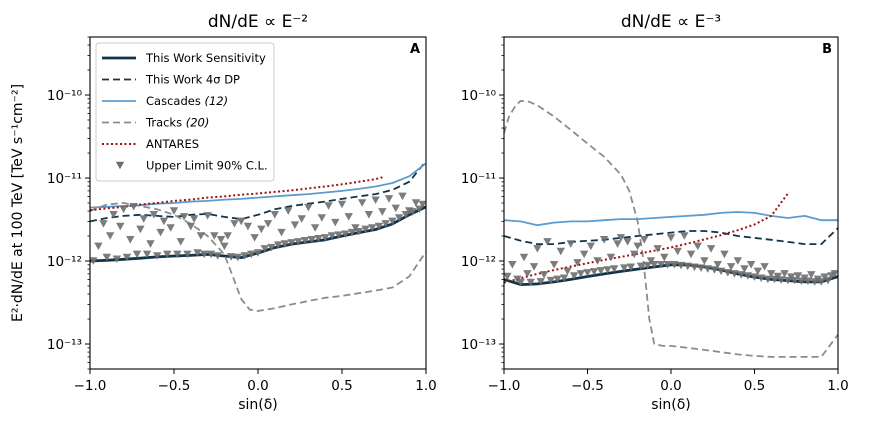 The width and height of the screenshot is (872, 440). Describe the element at coordinates (165, 123) in the screenshot. I see `legend-label-text: Tracks` at that location.